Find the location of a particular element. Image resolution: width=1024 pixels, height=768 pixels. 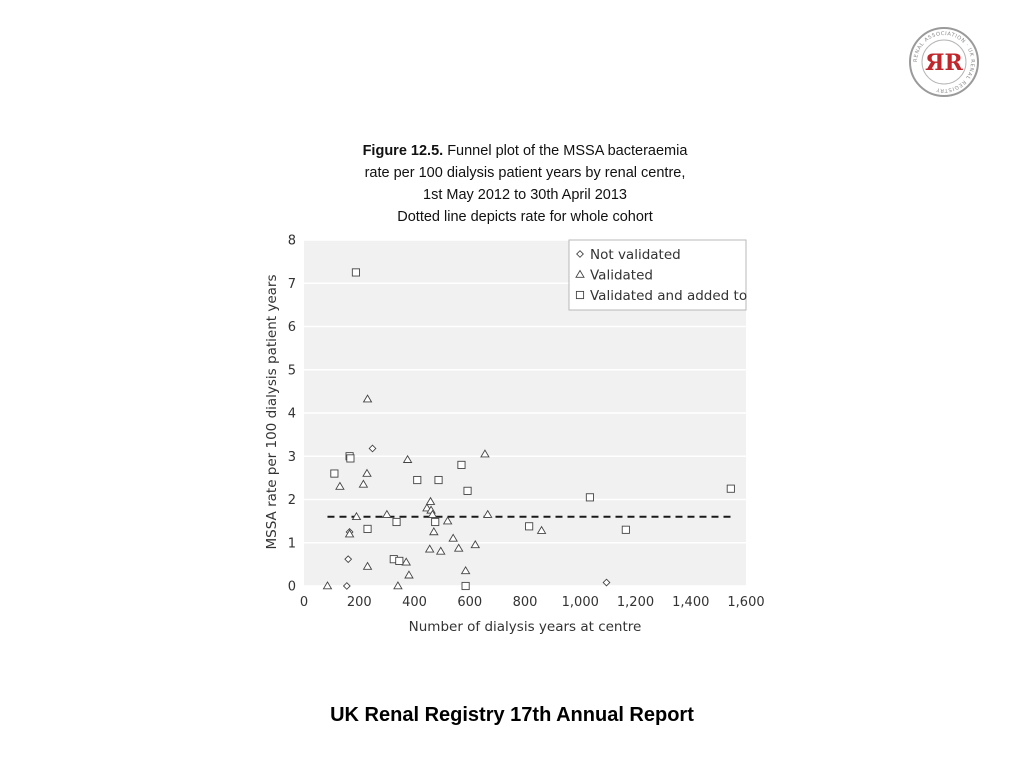

legend-entry-label: Validated is located at coordinates (621, 276).